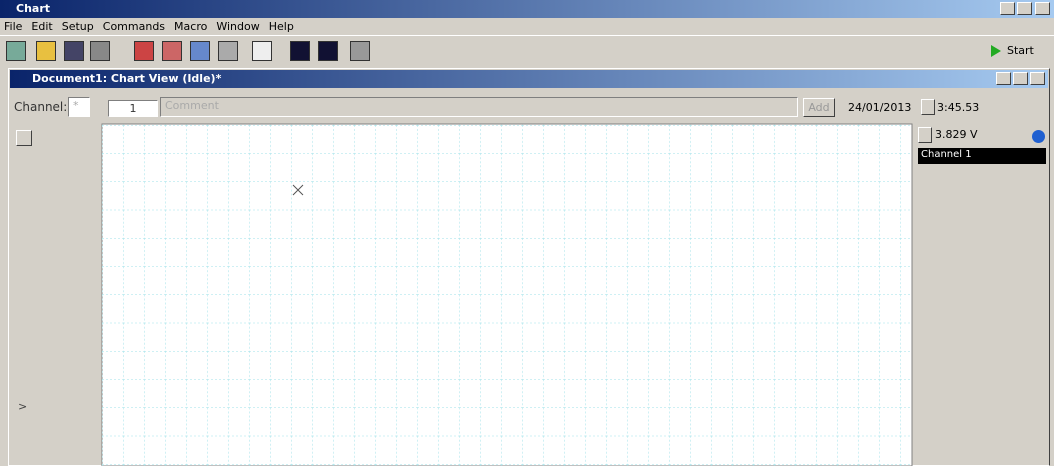 Image resolution: width=1054 pixels, height=466 pixels. What do you see at coordinates (527, 9) in the screenshot?
I see `title-bar: Chart` at bounding box center [527, 9].